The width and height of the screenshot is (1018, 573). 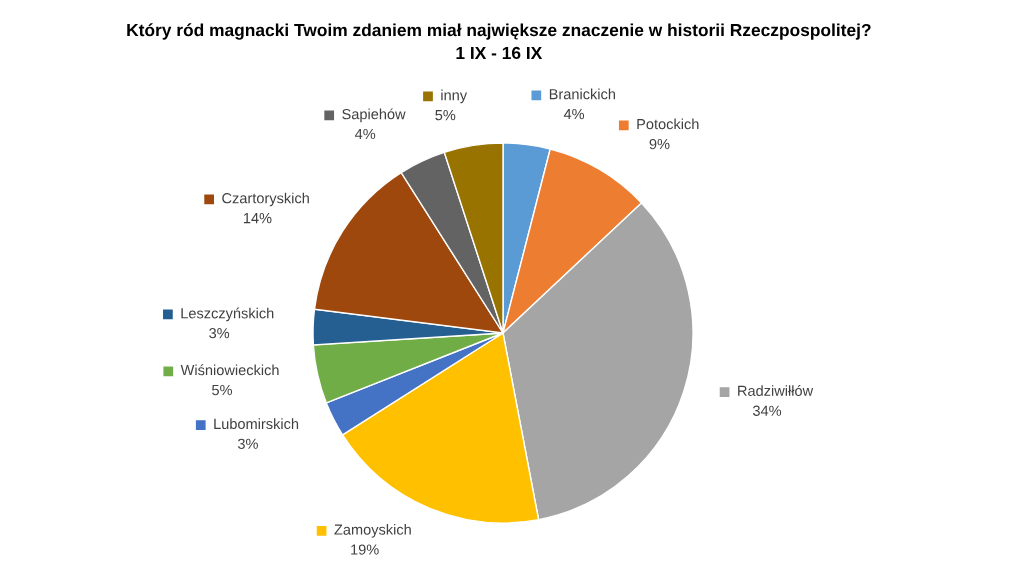 What do you see at coordinates (256, 424) in the screenshot?
I see `legend-label: Lubomirskich` at bounding box center [256, 424].